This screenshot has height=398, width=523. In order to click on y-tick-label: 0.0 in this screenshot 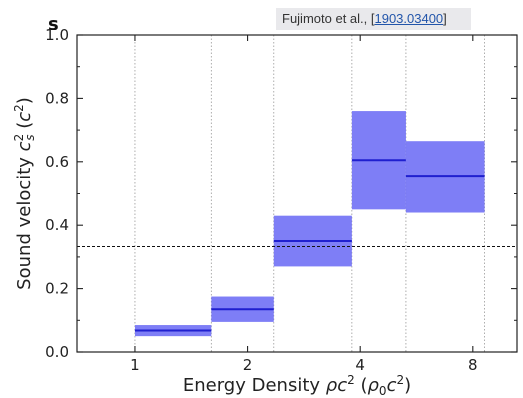, I will do `click(57, 352)`.